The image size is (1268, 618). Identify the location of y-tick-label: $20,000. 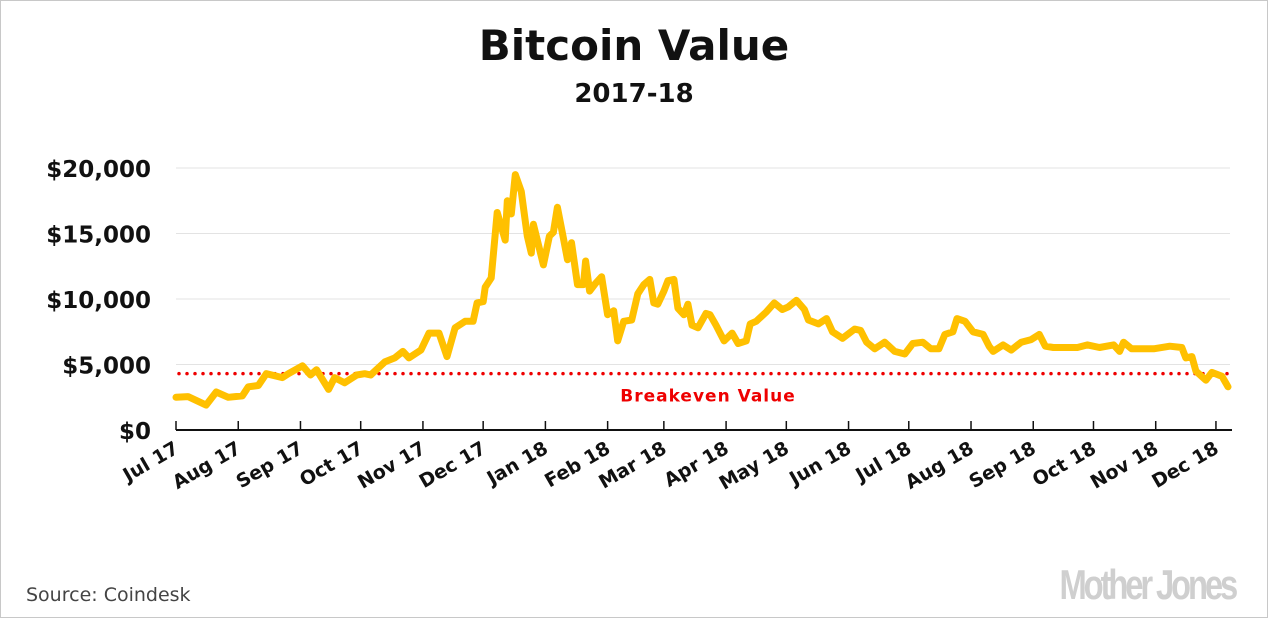
(98, 170).